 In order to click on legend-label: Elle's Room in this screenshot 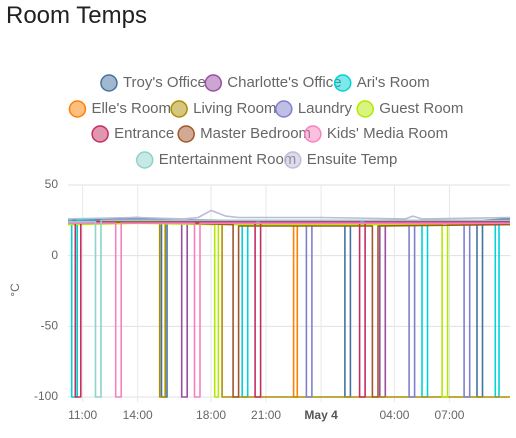, I will do `click(131, 108)`.